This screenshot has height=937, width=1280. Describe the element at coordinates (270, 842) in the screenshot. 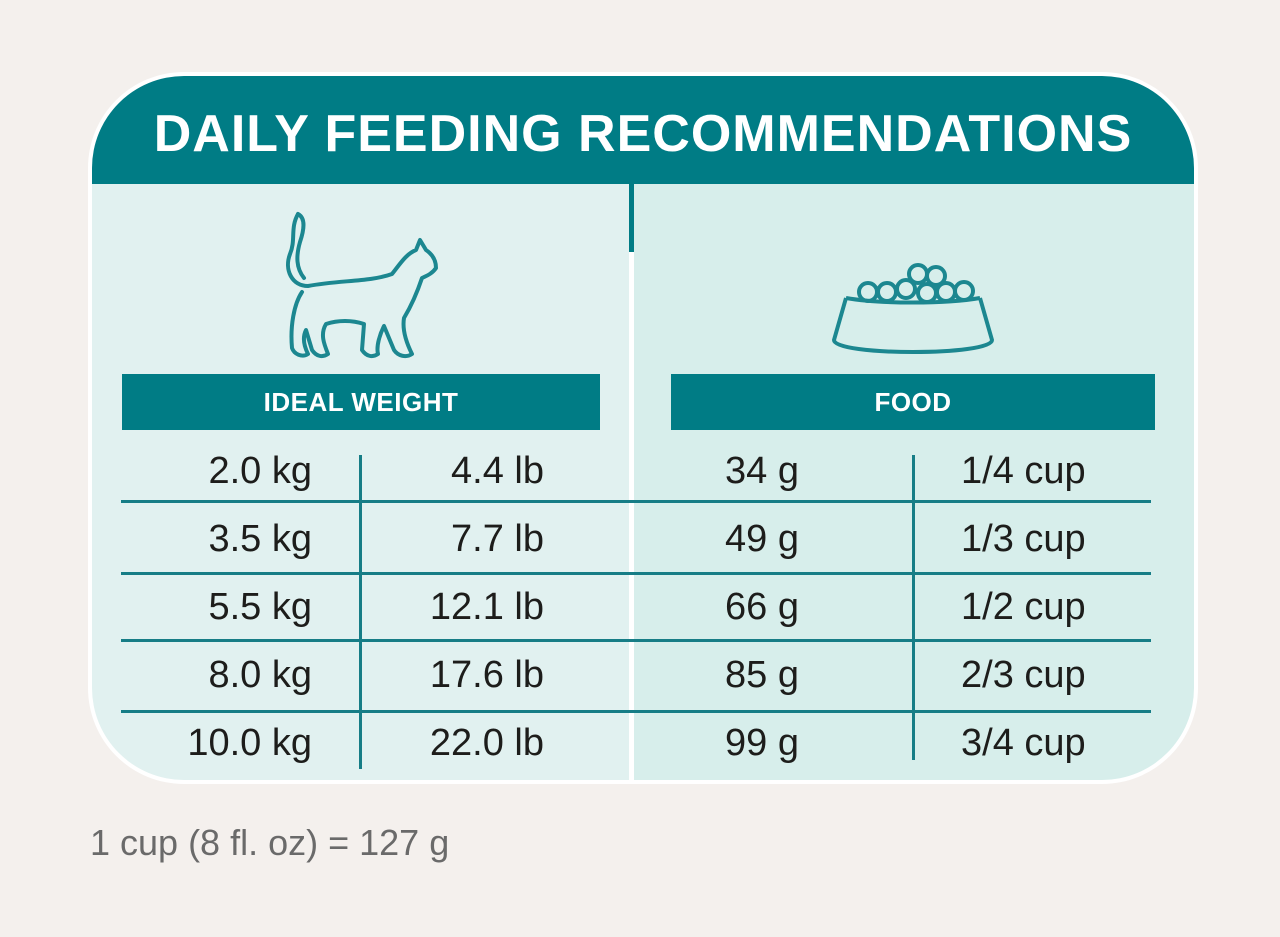

I see `cup-conversion-note: 1 cup (8 fl. oz) = 127 g` at that location.